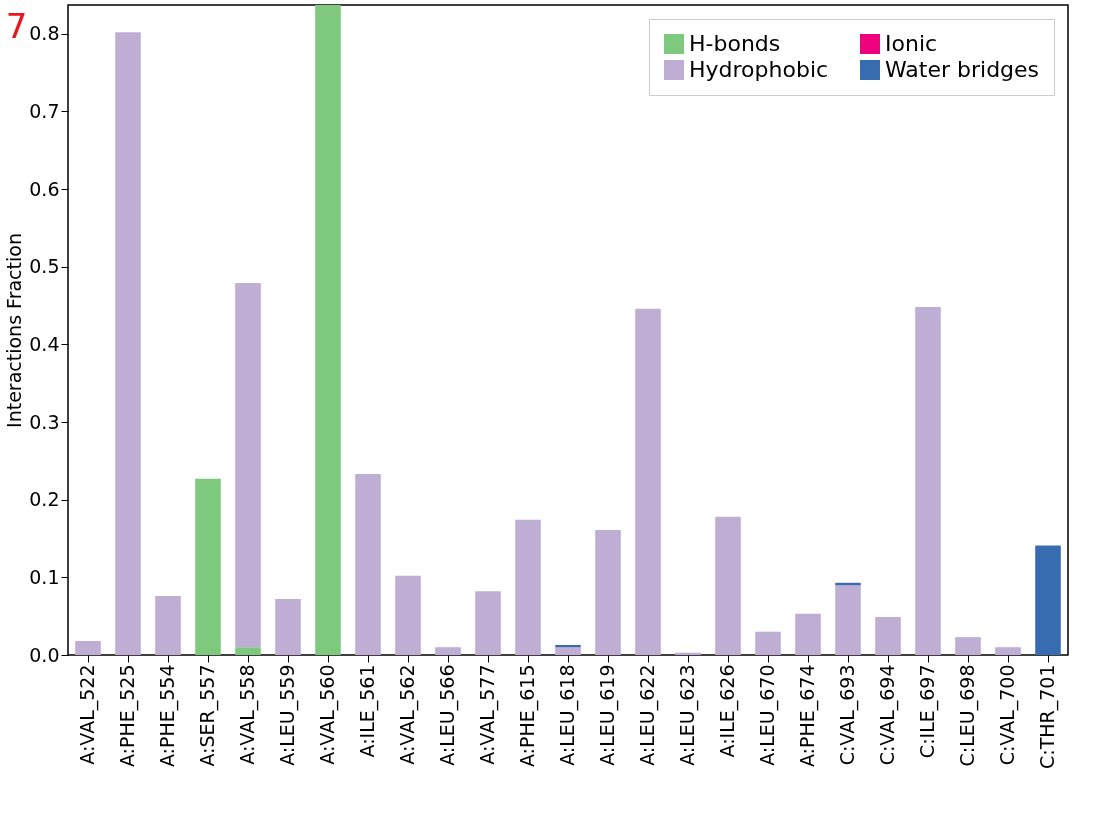  I want to click on legend-label: Ionic, so click(911, 43).